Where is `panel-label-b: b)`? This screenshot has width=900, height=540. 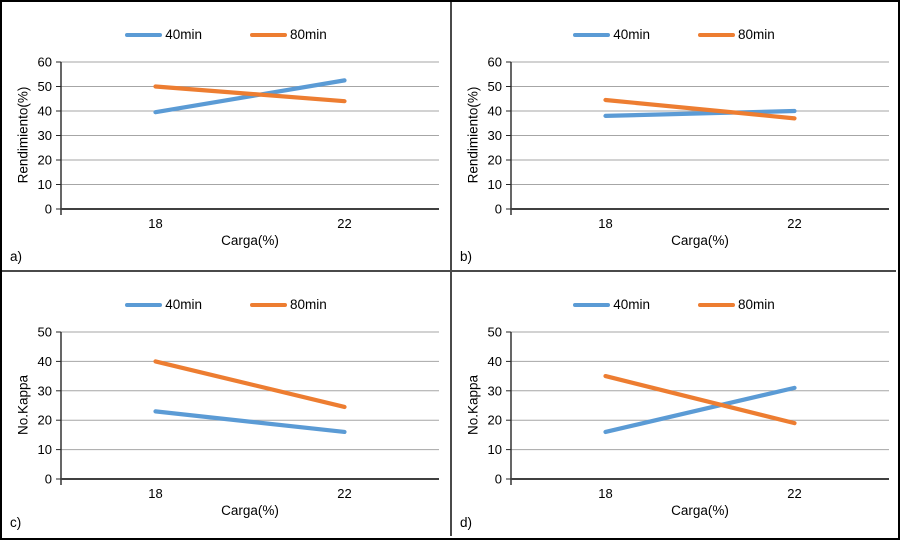 panel-label-b: b) is located at coordinates (466, 256).